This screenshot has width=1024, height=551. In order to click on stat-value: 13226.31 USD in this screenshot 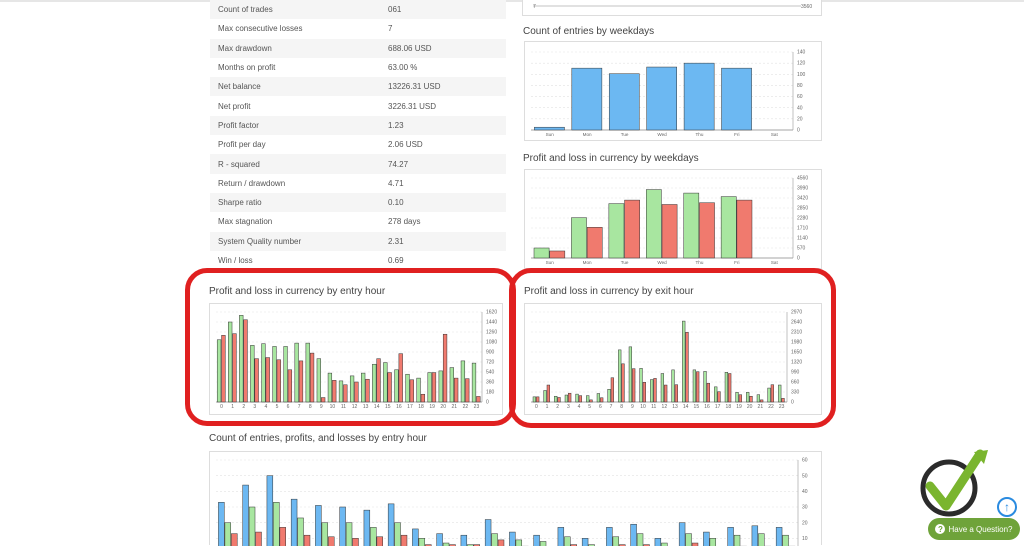, I will do `click(414, 87)`.